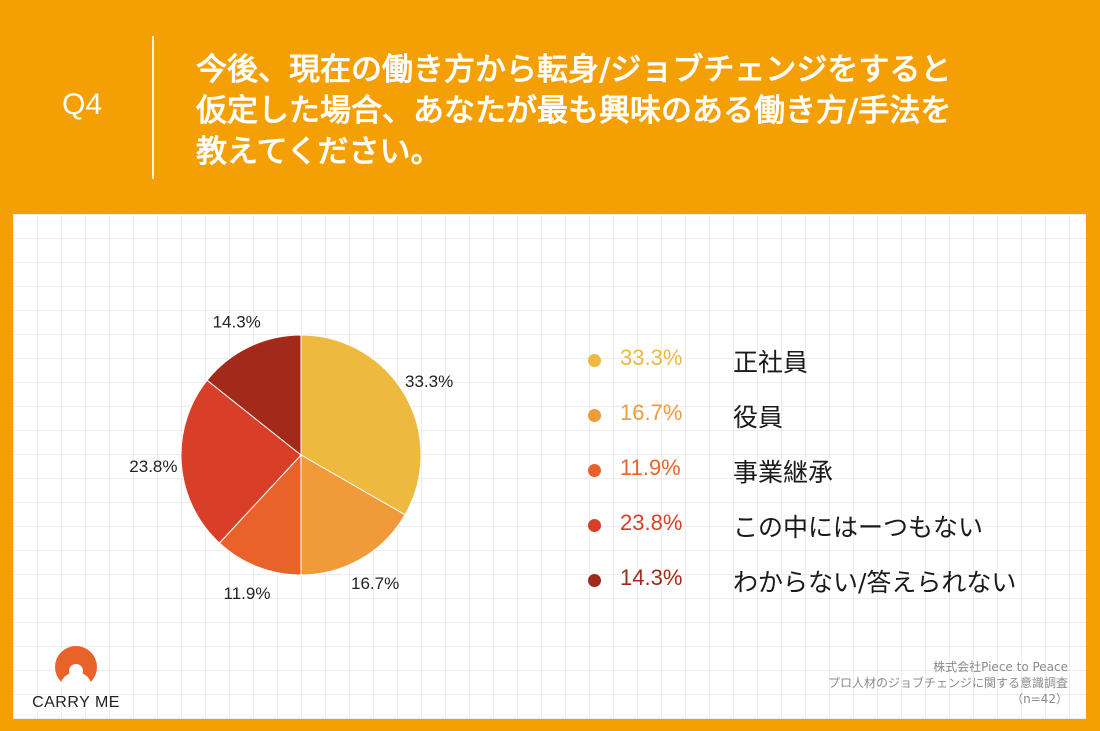 The height and width of the screenshot is (731, 1100). Describe the element at coordinates (319, 152) in the screenshot. I see `question-line: 教えてください。` at that location.